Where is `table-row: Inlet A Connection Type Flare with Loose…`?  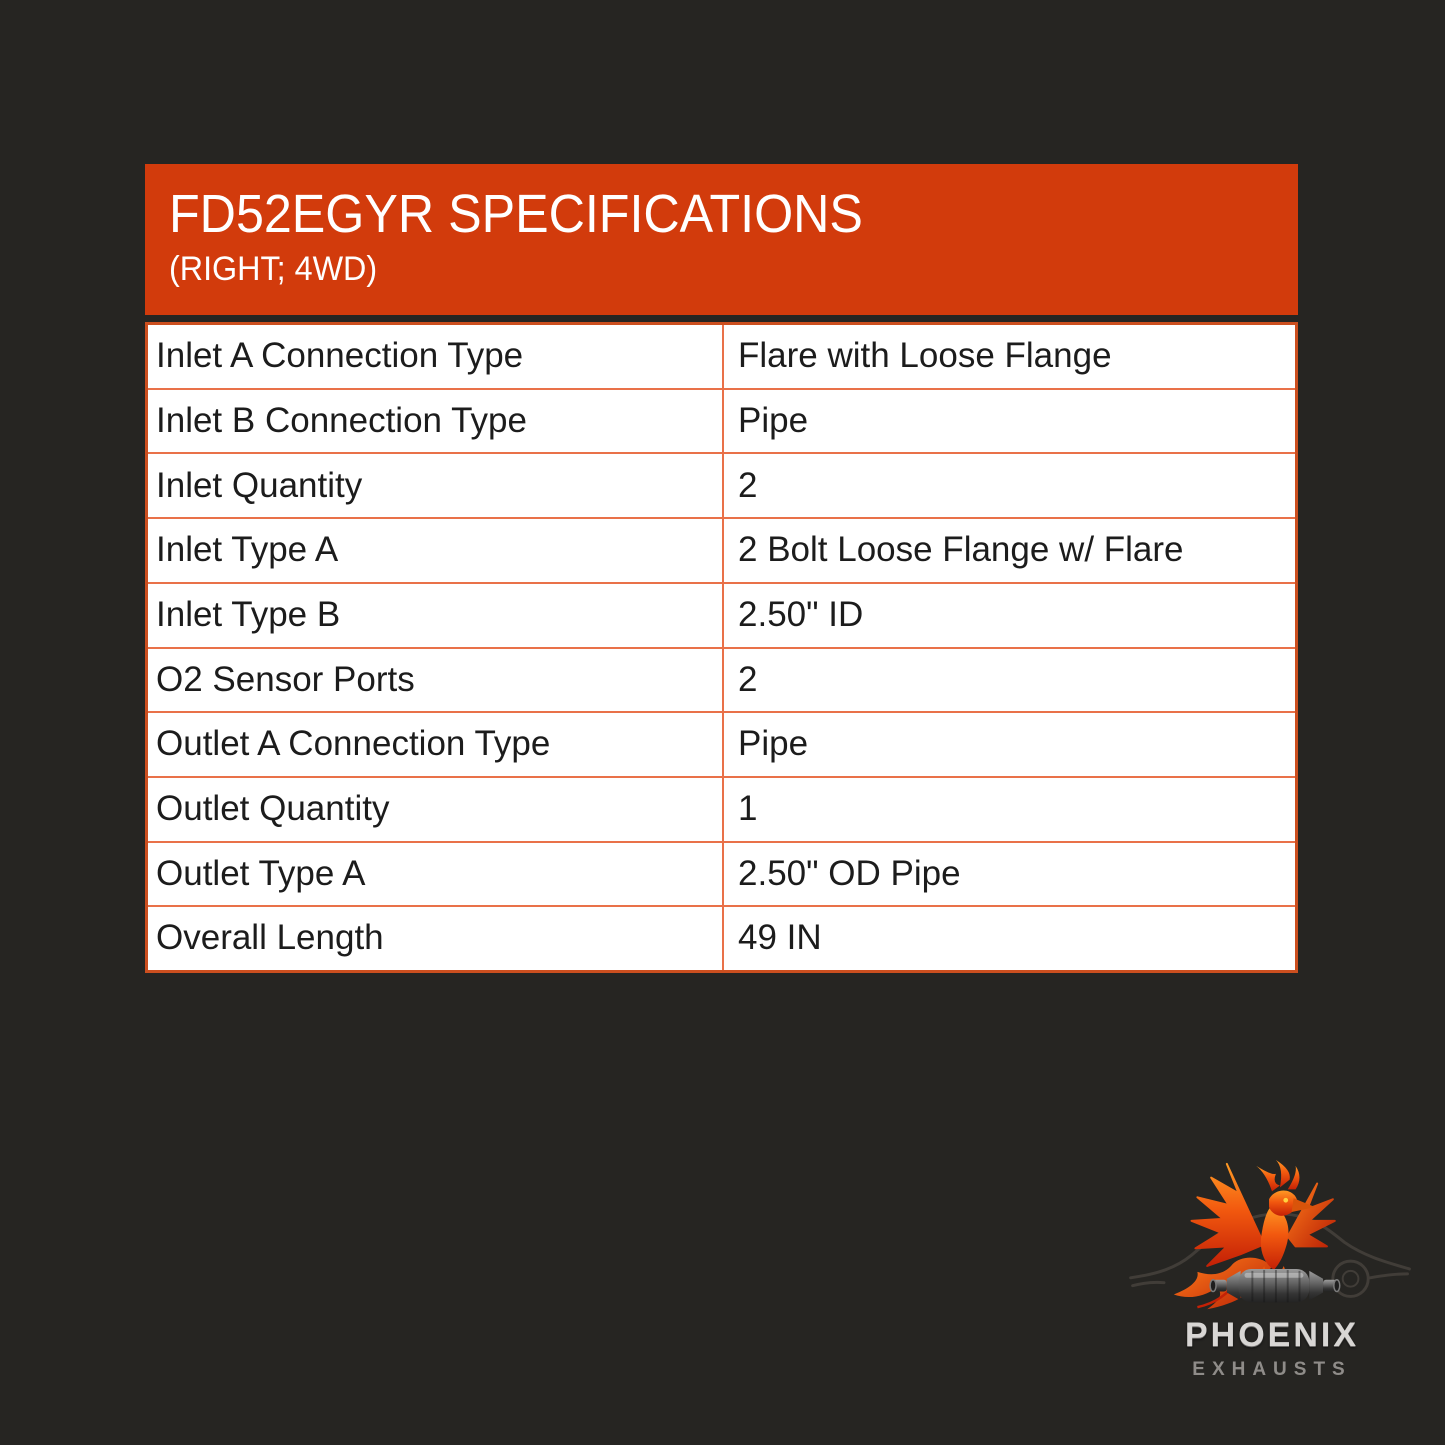
table-row: Inlet A Connection Type Flare with Loose… is located at coordinates (721, 356).